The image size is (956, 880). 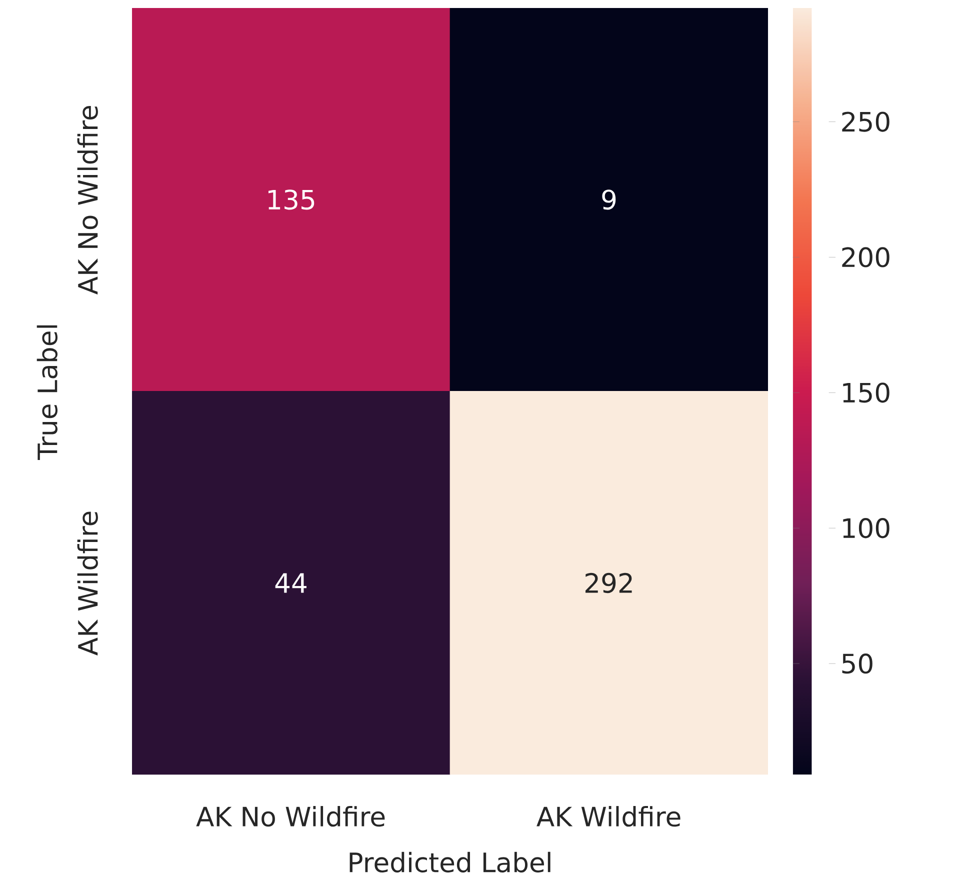 I want to click on data-label: 292, so click(x=609, y=583).